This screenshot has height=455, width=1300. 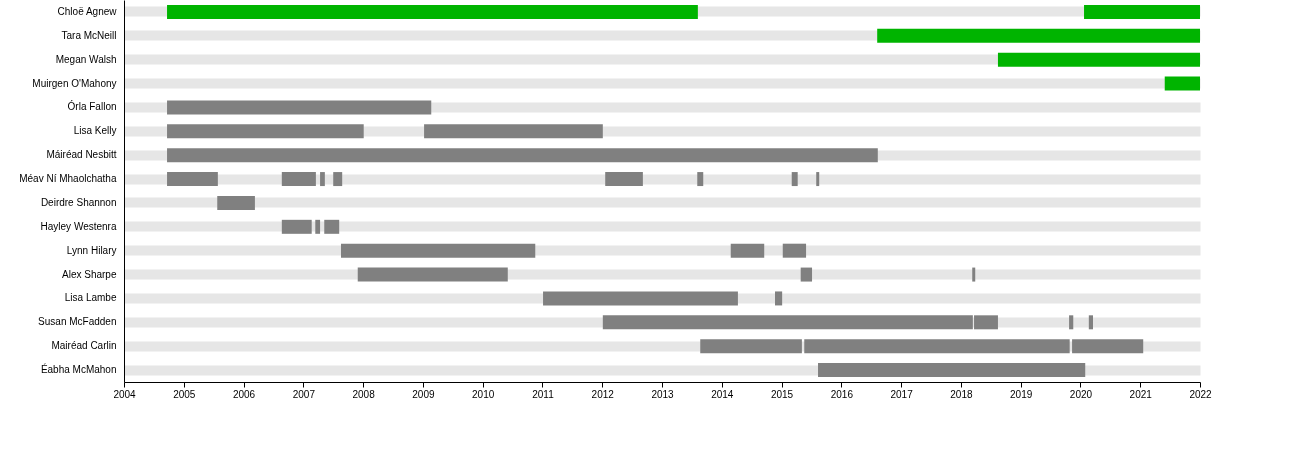 What do you see at coordinates (184, 394) in the screenshot?
I see `x-tick-label: 2005` at bounding box center [184, 394].